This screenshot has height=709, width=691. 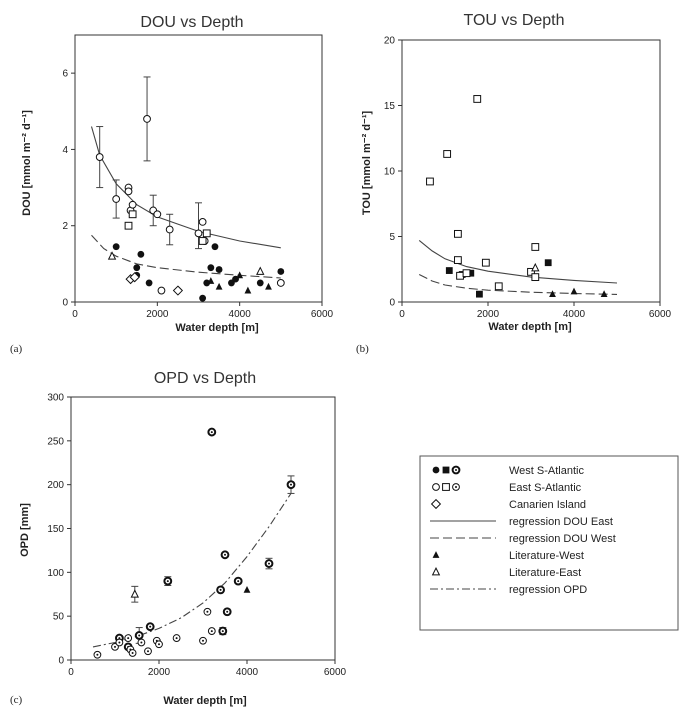 I want to click on legend-label-0: West S-Atlantic, so click(x=546, y=471).